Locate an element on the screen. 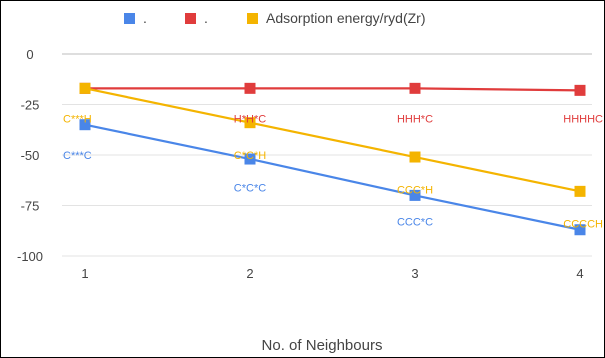  x-tick-label: 1 is located at coordinates (84, 273).